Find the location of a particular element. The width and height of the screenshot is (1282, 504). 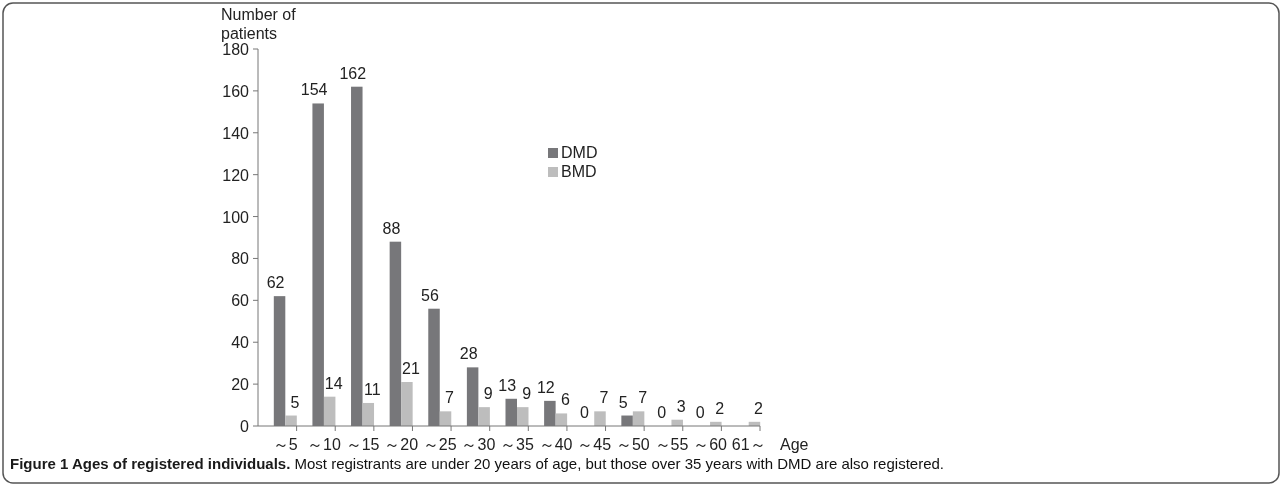

data-label: 62 is located at coordinates (275, 283).